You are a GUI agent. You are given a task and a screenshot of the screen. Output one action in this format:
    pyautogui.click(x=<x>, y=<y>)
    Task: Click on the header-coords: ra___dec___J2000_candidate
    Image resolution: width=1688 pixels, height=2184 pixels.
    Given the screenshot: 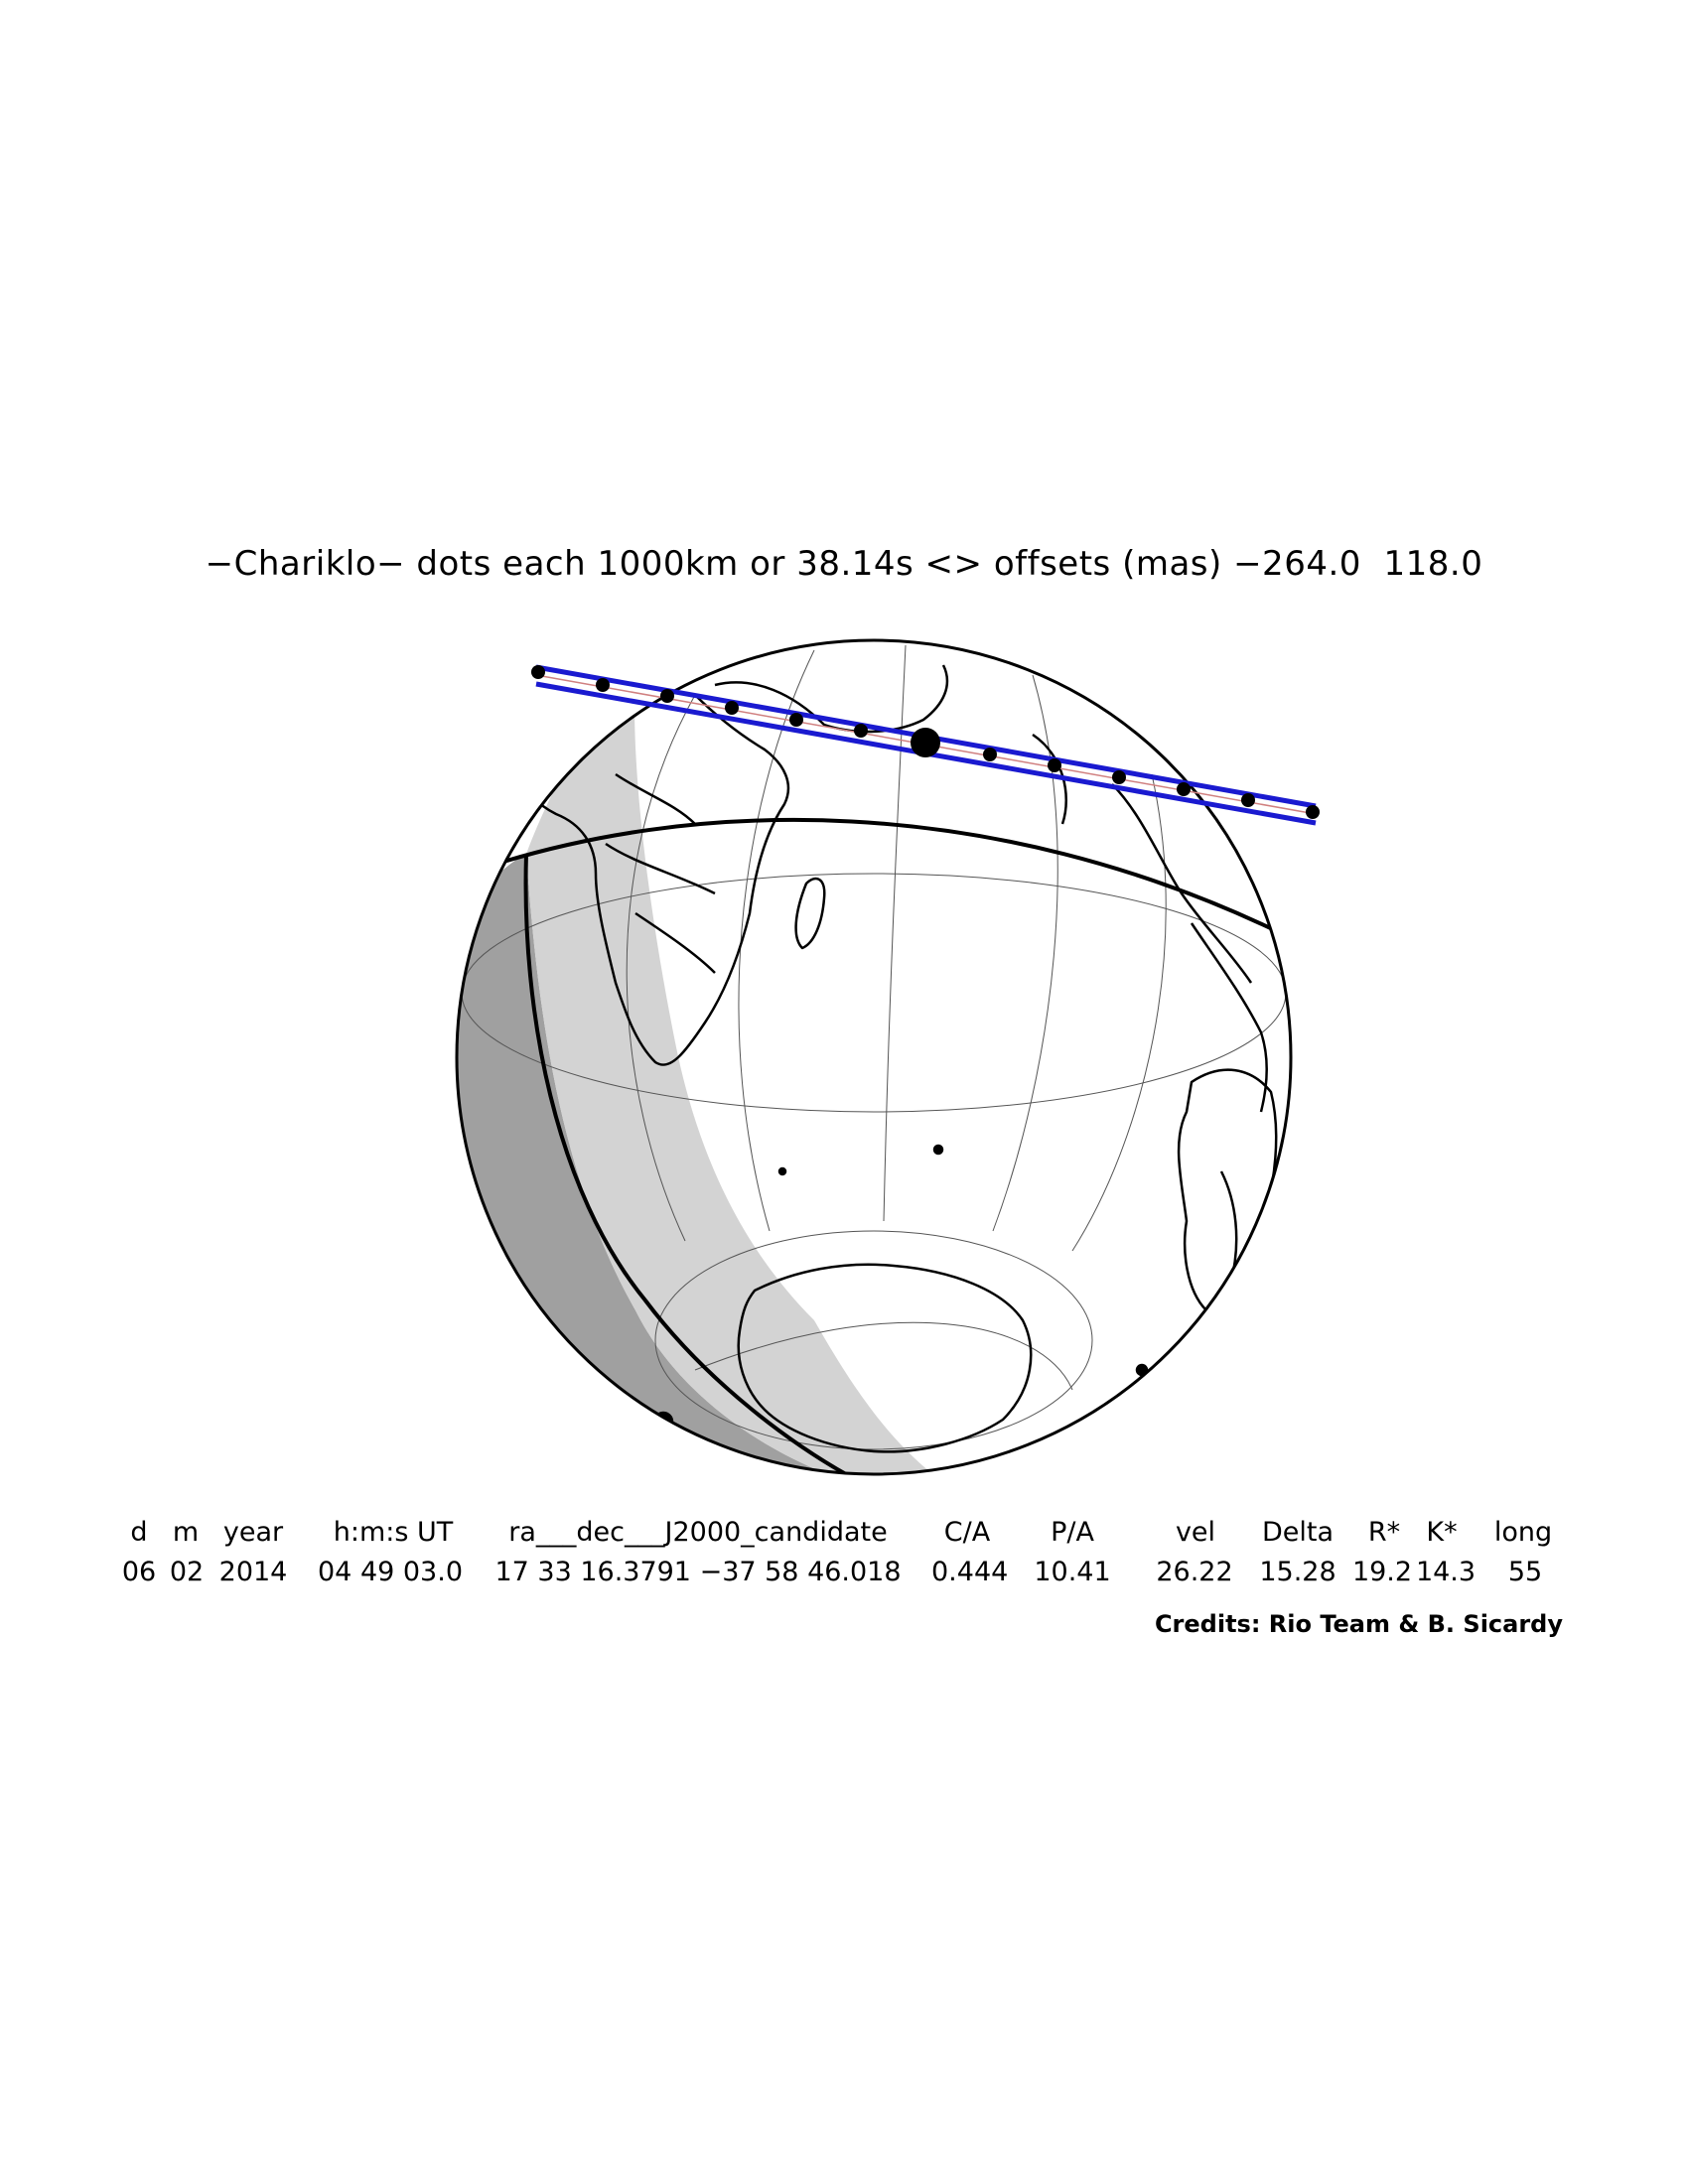 What is the action you would take?
    pyautogui.click(x=698, y=1532)
    